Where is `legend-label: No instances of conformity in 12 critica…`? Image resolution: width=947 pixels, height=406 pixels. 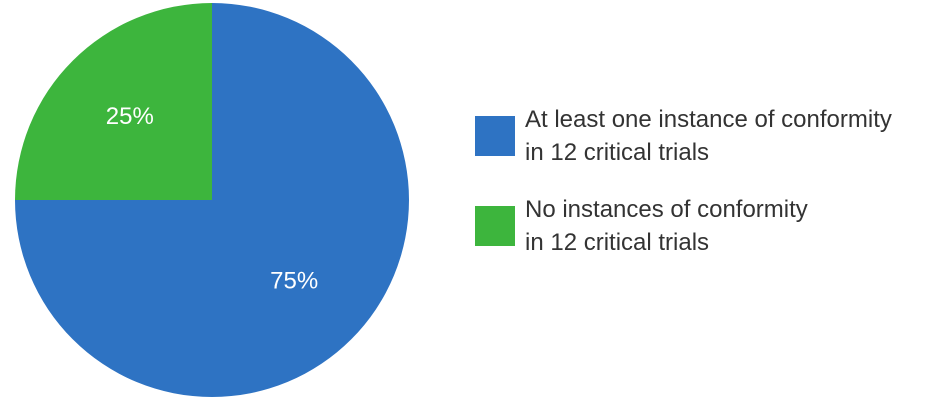 legend-label: No instances of conformity in 12 critica… is located at coordinates (666, 226).